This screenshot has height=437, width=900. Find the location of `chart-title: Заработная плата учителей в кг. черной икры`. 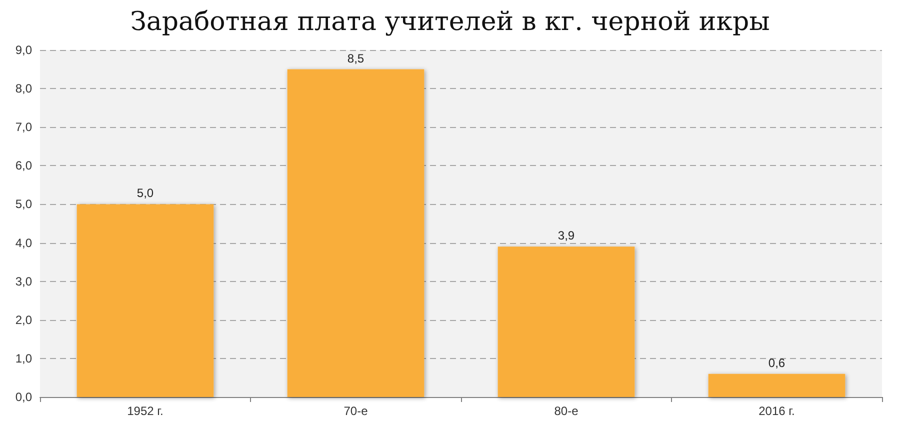

chart-title: Заработная плата учителей в кг. черной икры is located at coordinates (450, 22).